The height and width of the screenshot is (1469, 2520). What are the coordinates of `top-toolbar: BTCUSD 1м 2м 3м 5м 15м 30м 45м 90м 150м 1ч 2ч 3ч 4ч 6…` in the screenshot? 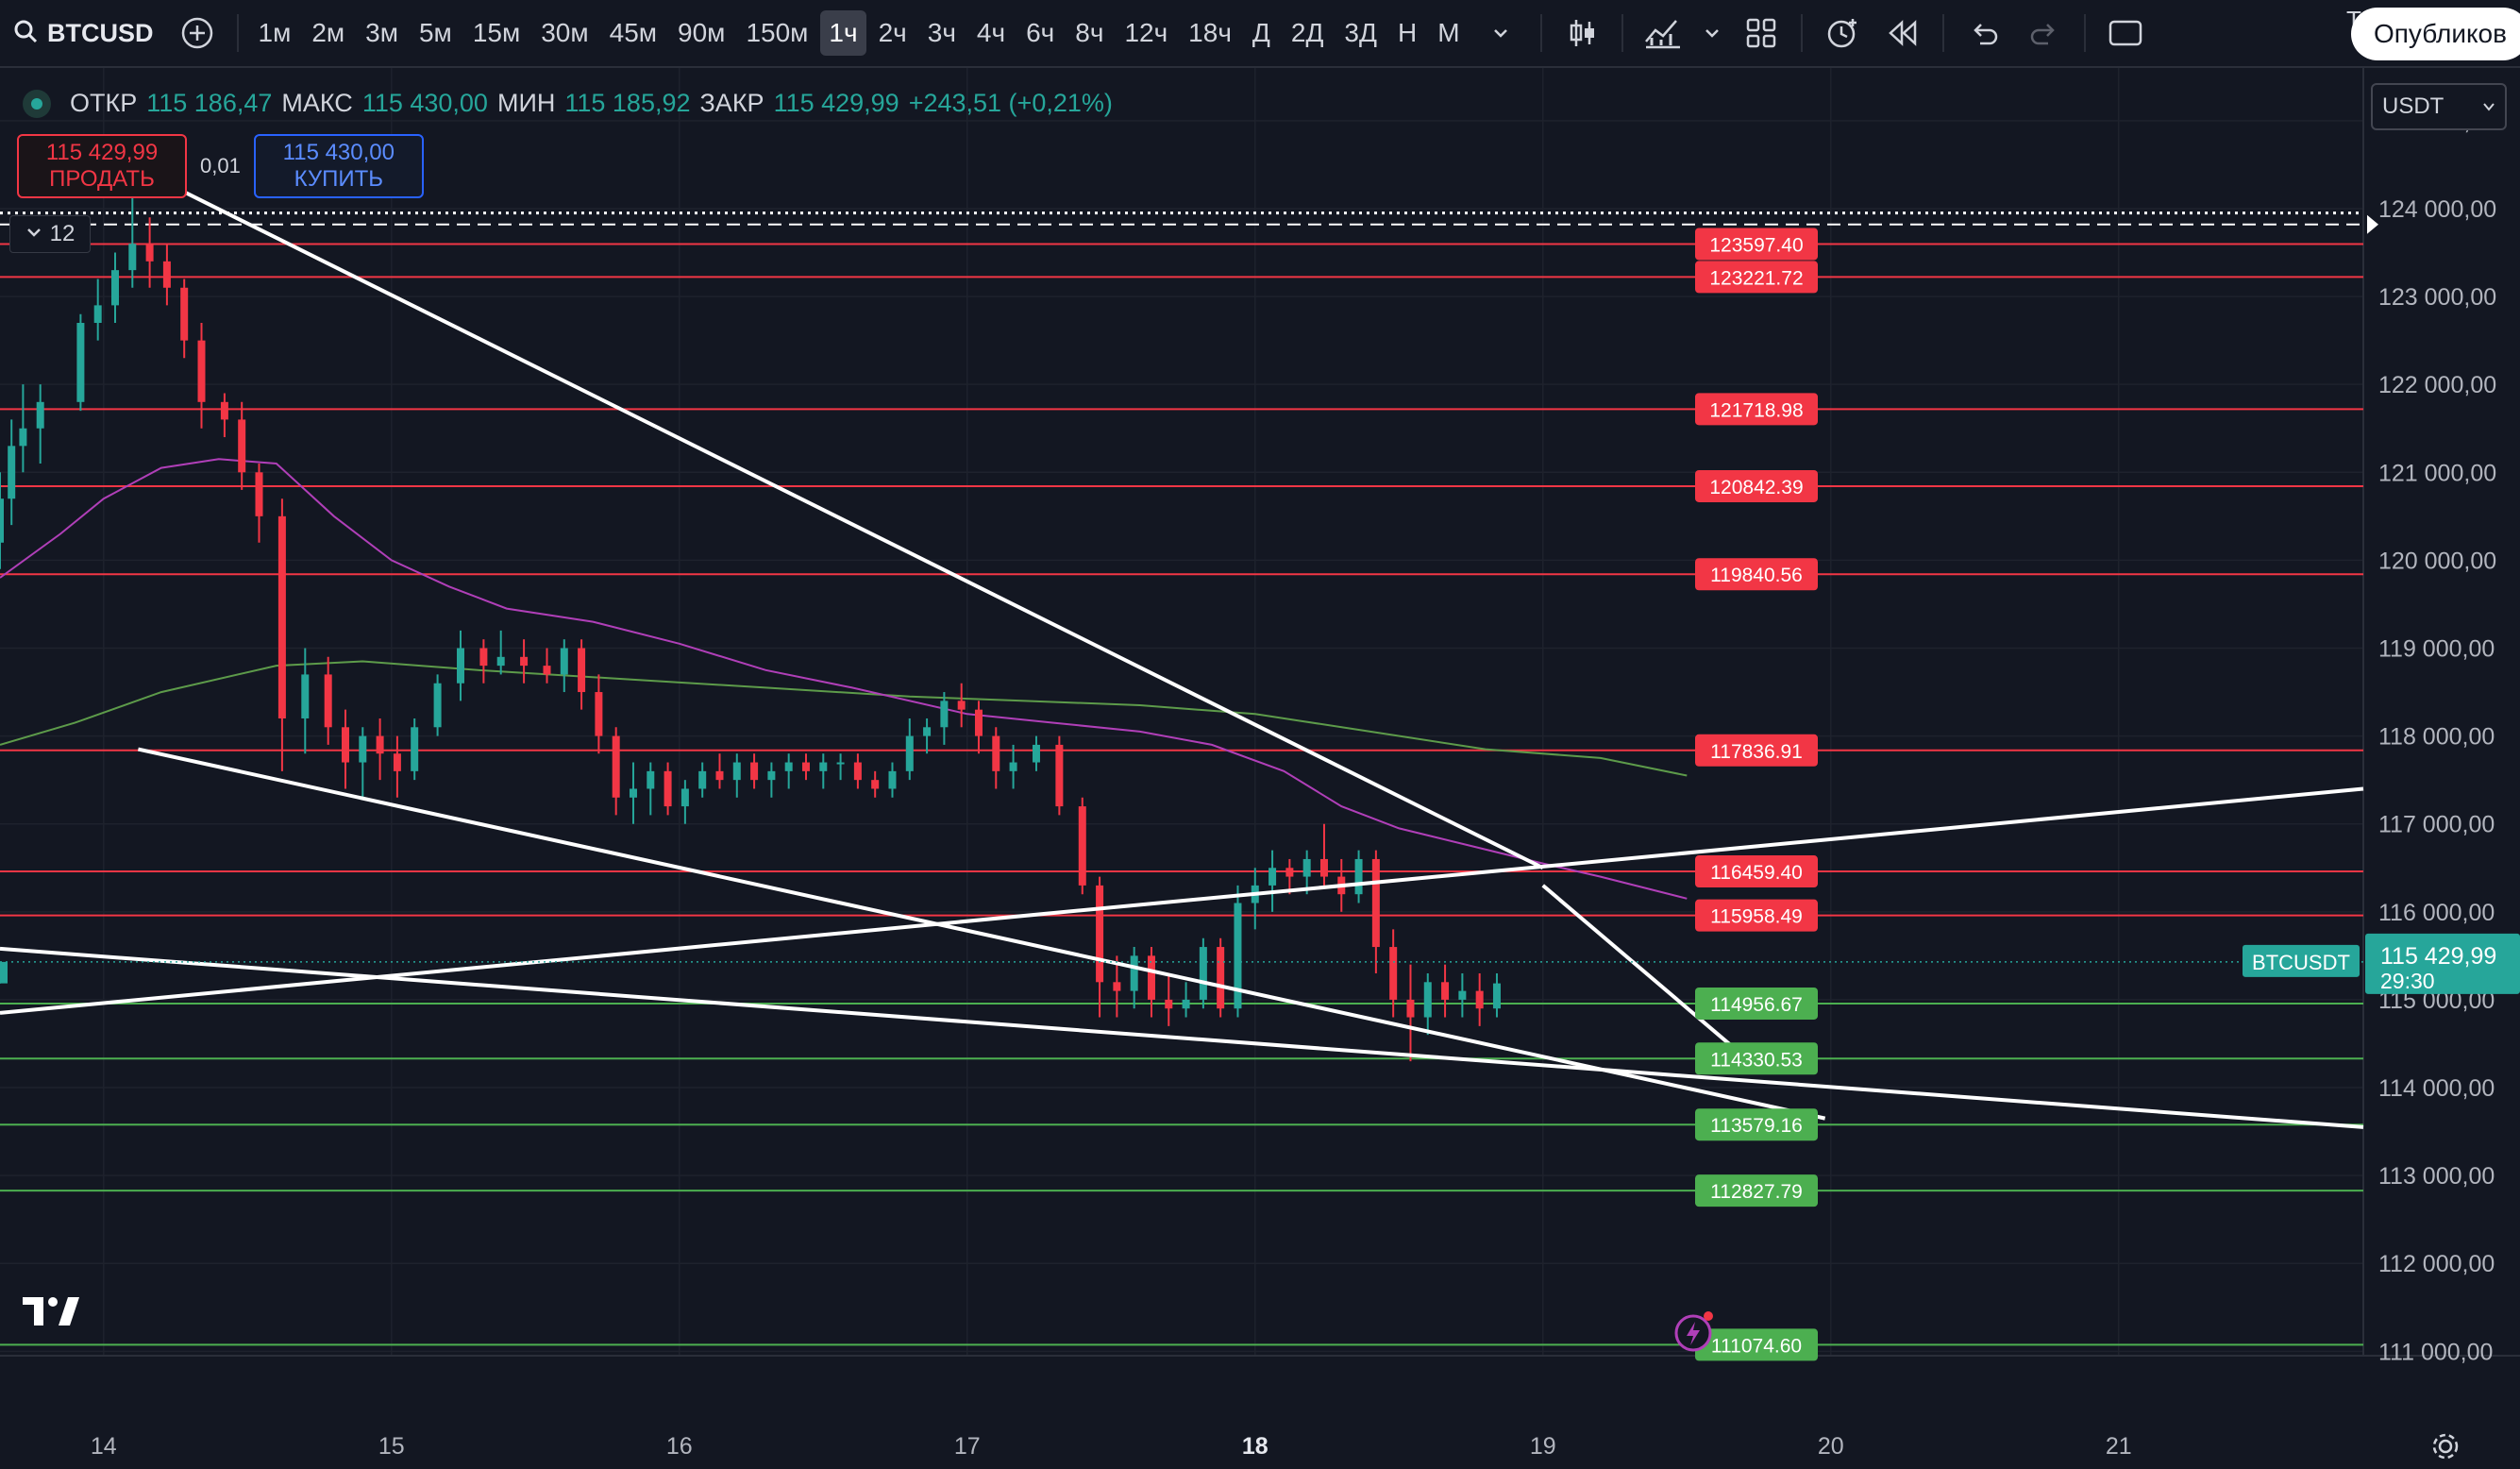 It's located at (1260, 34).